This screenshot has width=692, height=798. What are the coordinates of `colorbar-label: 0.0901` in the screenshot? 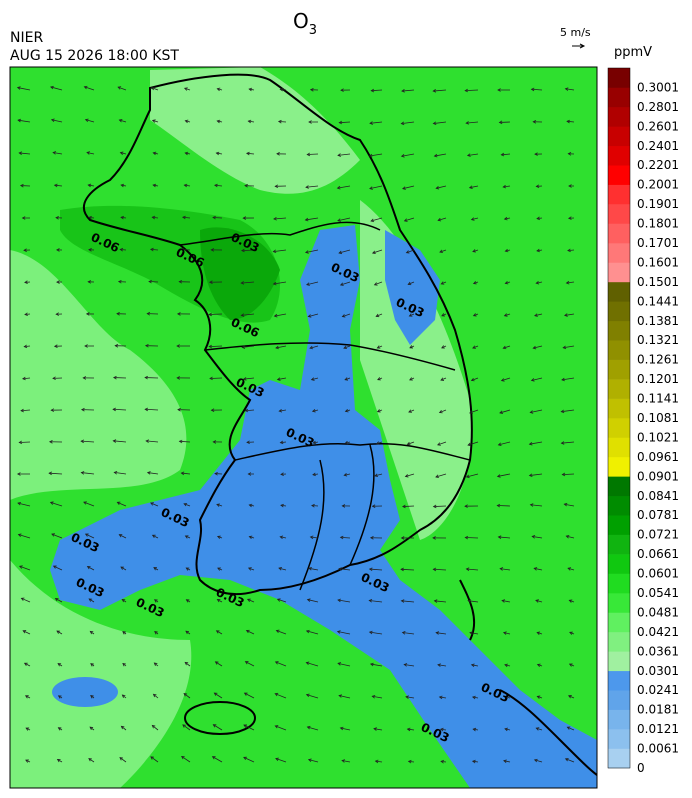 It's located at (658, 476).